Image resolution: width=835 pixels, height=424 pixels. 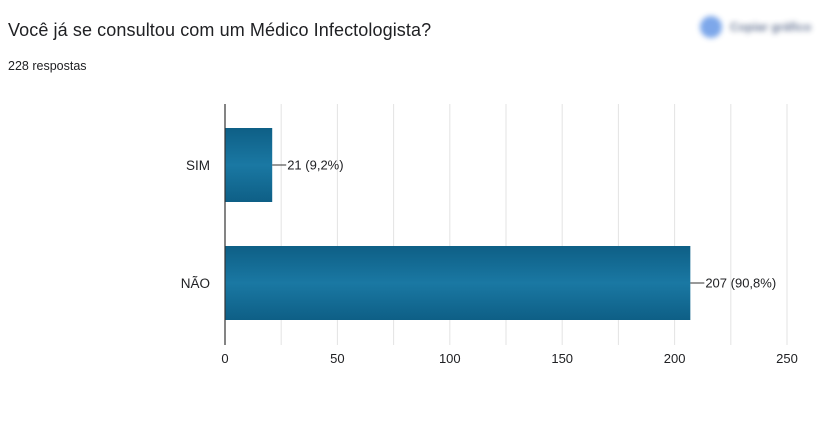 What do you see at coordinates (450, 358) in the screenshot?
I see `x-tick-label: 100` at bounding box center [450, 358].